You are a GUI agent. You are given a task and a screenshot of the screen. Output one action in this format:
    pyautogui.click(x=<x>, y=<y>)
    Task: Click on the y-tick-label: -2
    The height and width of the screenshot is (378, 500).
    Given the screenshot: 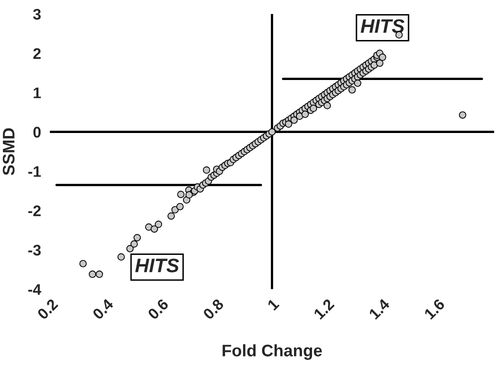 What is the action you would take?
    pyautogui.click(x=34, y=210)
    